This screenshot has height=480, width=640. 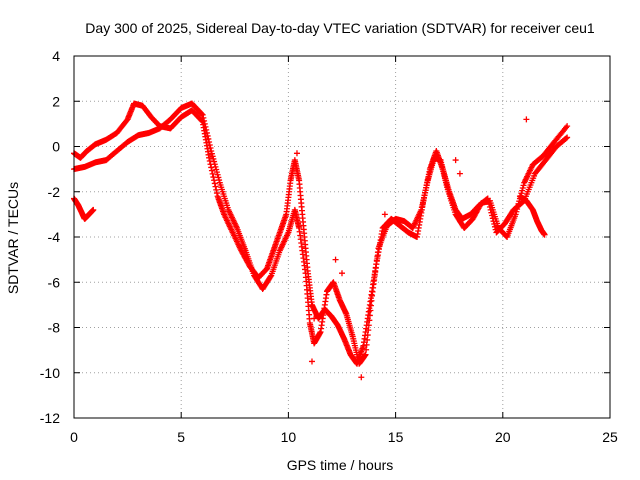 I want to click on y-tick-label: -4, so click(x=54, y=237).